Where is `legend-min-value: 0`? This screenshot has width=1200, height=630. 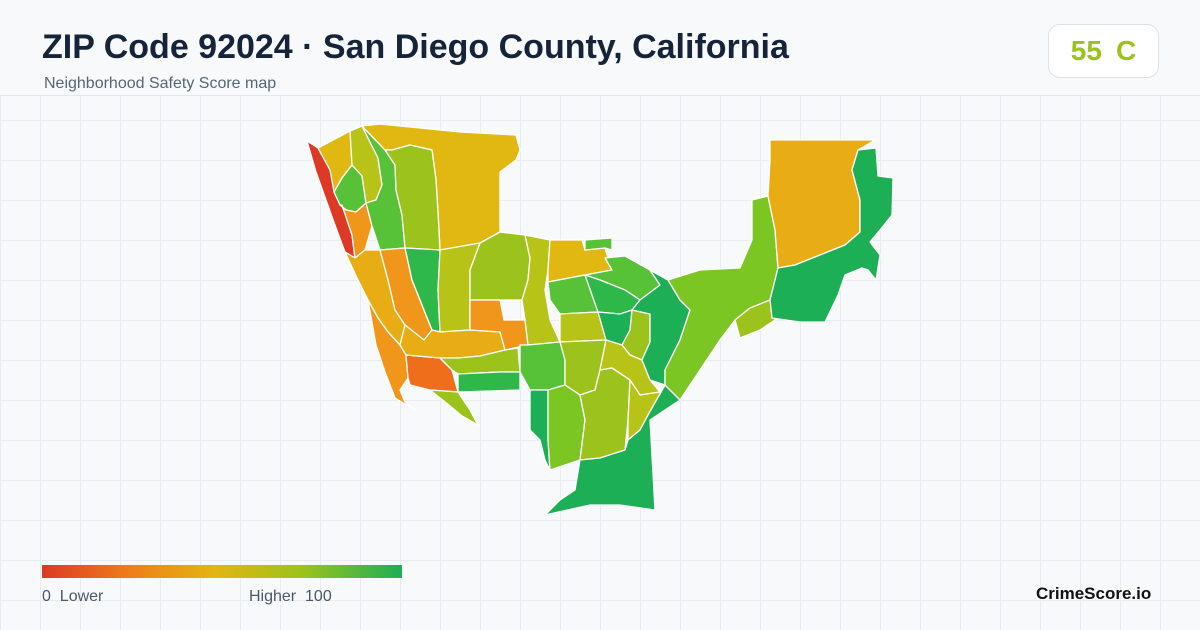
legend-min-value: 0 is located at coordinates (46, 596).